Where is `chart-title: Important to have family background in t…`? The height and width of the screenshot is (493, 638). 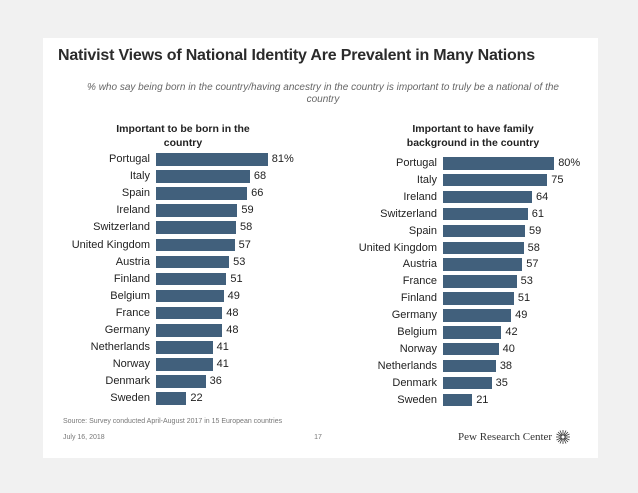 chart-title: Important to have family background in t… is located at coordinates (473, 136).